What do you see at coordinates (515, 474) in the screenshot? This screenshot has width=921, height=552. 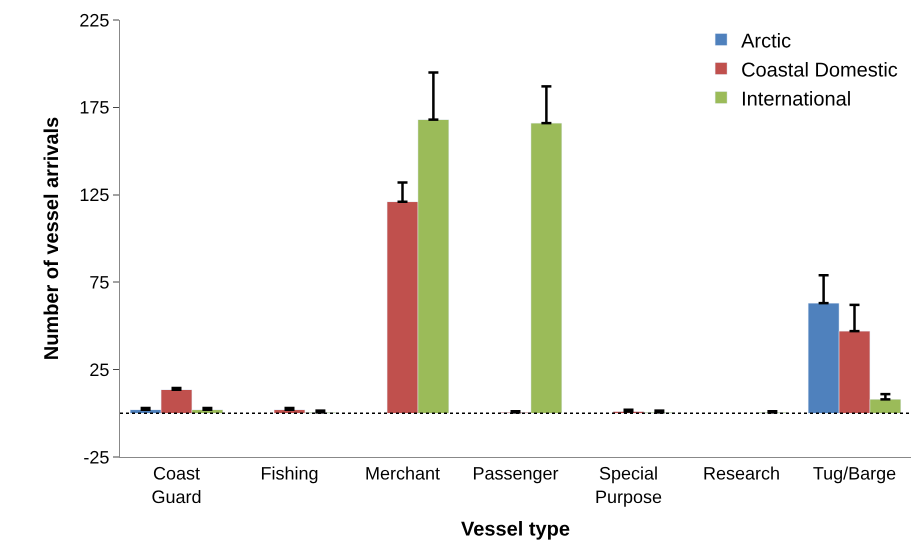 I see `x-tick-label: Passenger` at bounding box center [515, 474].